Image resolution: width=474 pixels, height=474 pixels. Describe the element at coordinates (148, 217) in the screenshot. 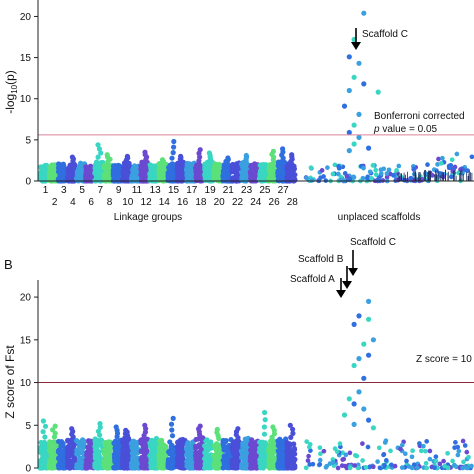

I see `panel-a-linkage-groups-label: Linkage groups` at that location.